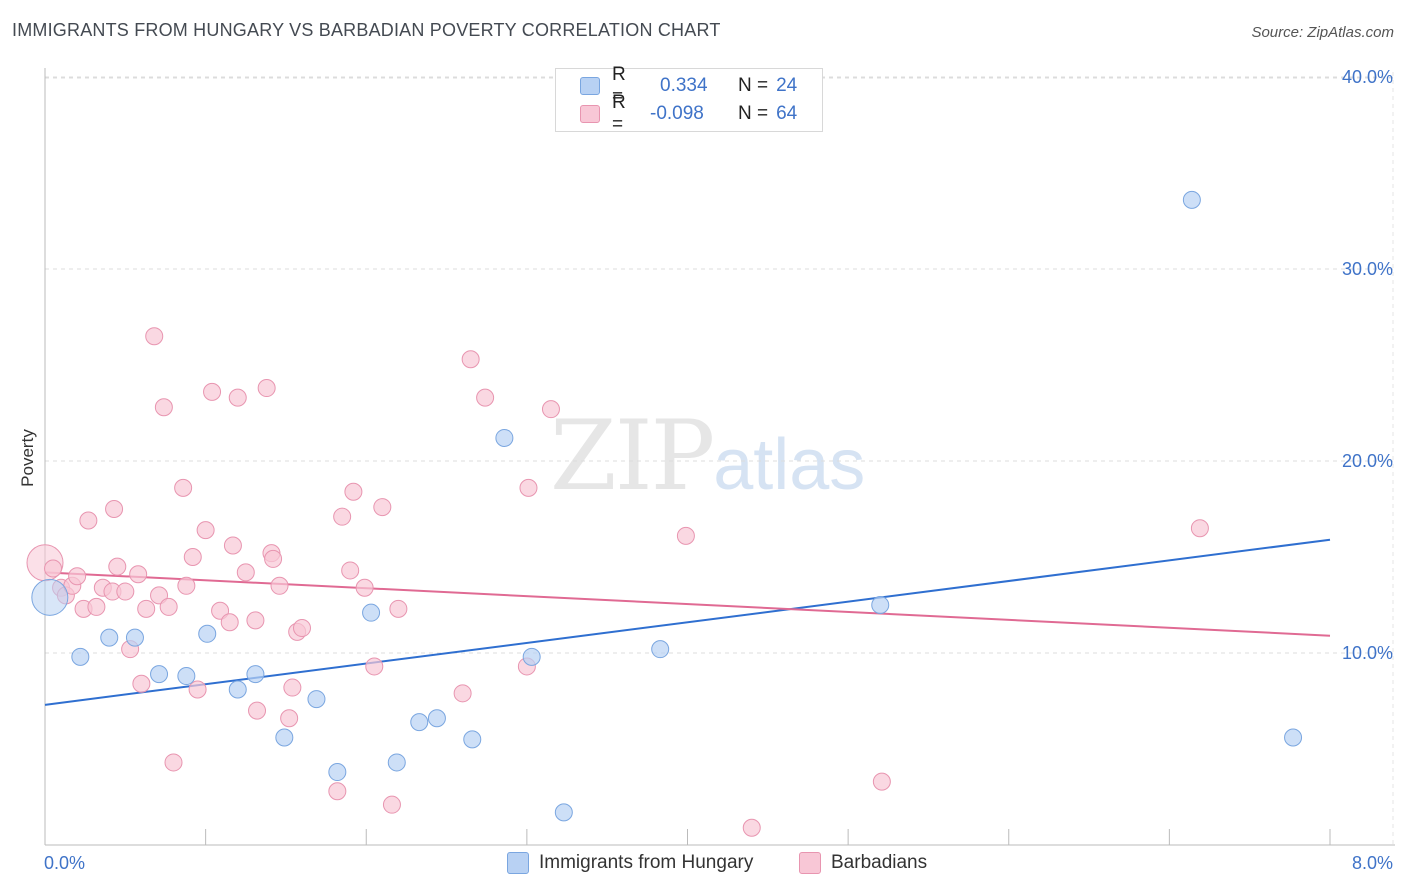  I want to click on legend-row-hungary: R = 0.334 N = 24, so click(689, 85).